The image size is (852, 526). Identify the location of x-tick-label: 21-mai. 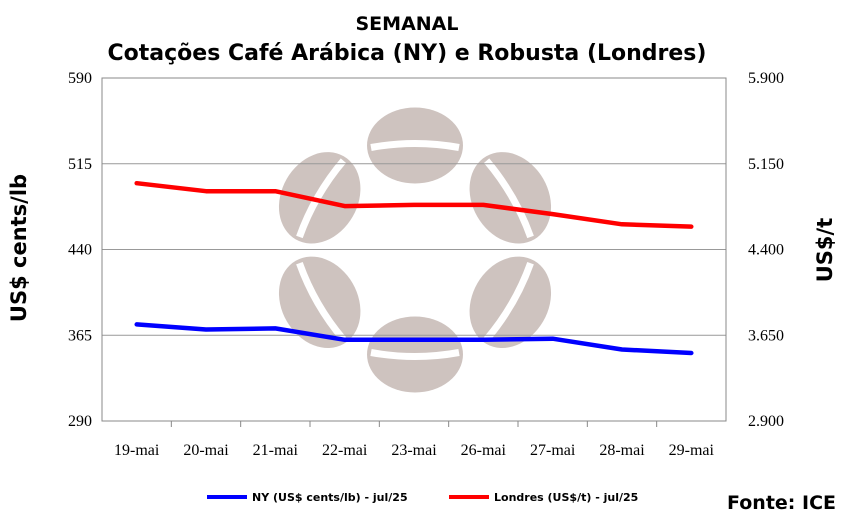
(276, 450).